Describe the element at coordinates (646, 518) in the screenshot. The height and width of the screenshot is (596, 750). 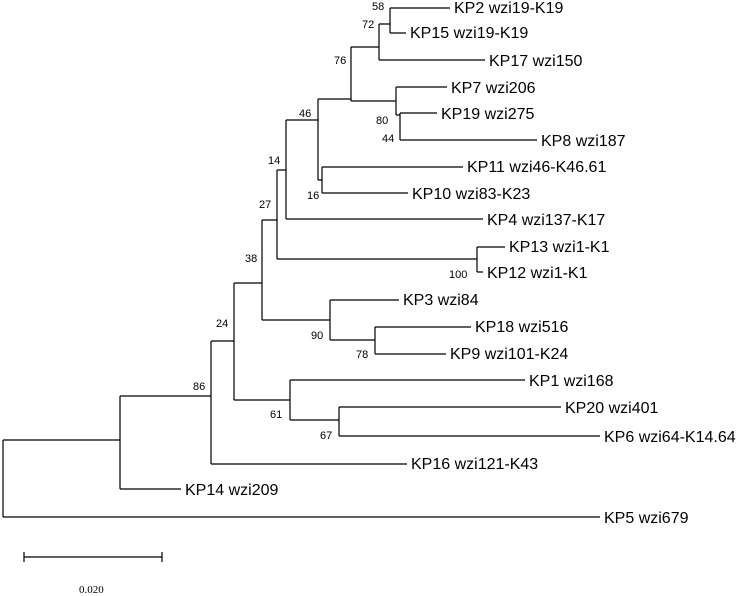
I see `leaf-label: KP5 wzi679` at that location.